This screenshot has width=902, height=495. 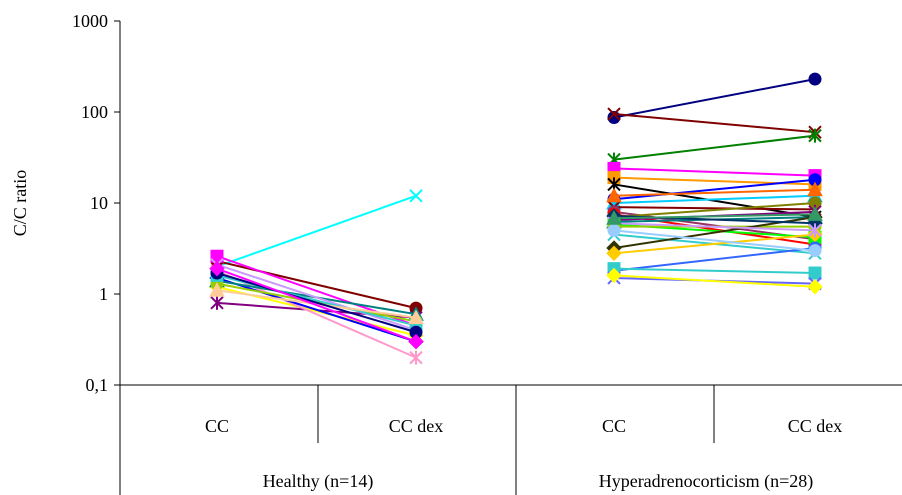 What do you see at coordinates (103, 294) in the screenshot?
I see `y-tick-label: 1` at bounding box center [103, 294].